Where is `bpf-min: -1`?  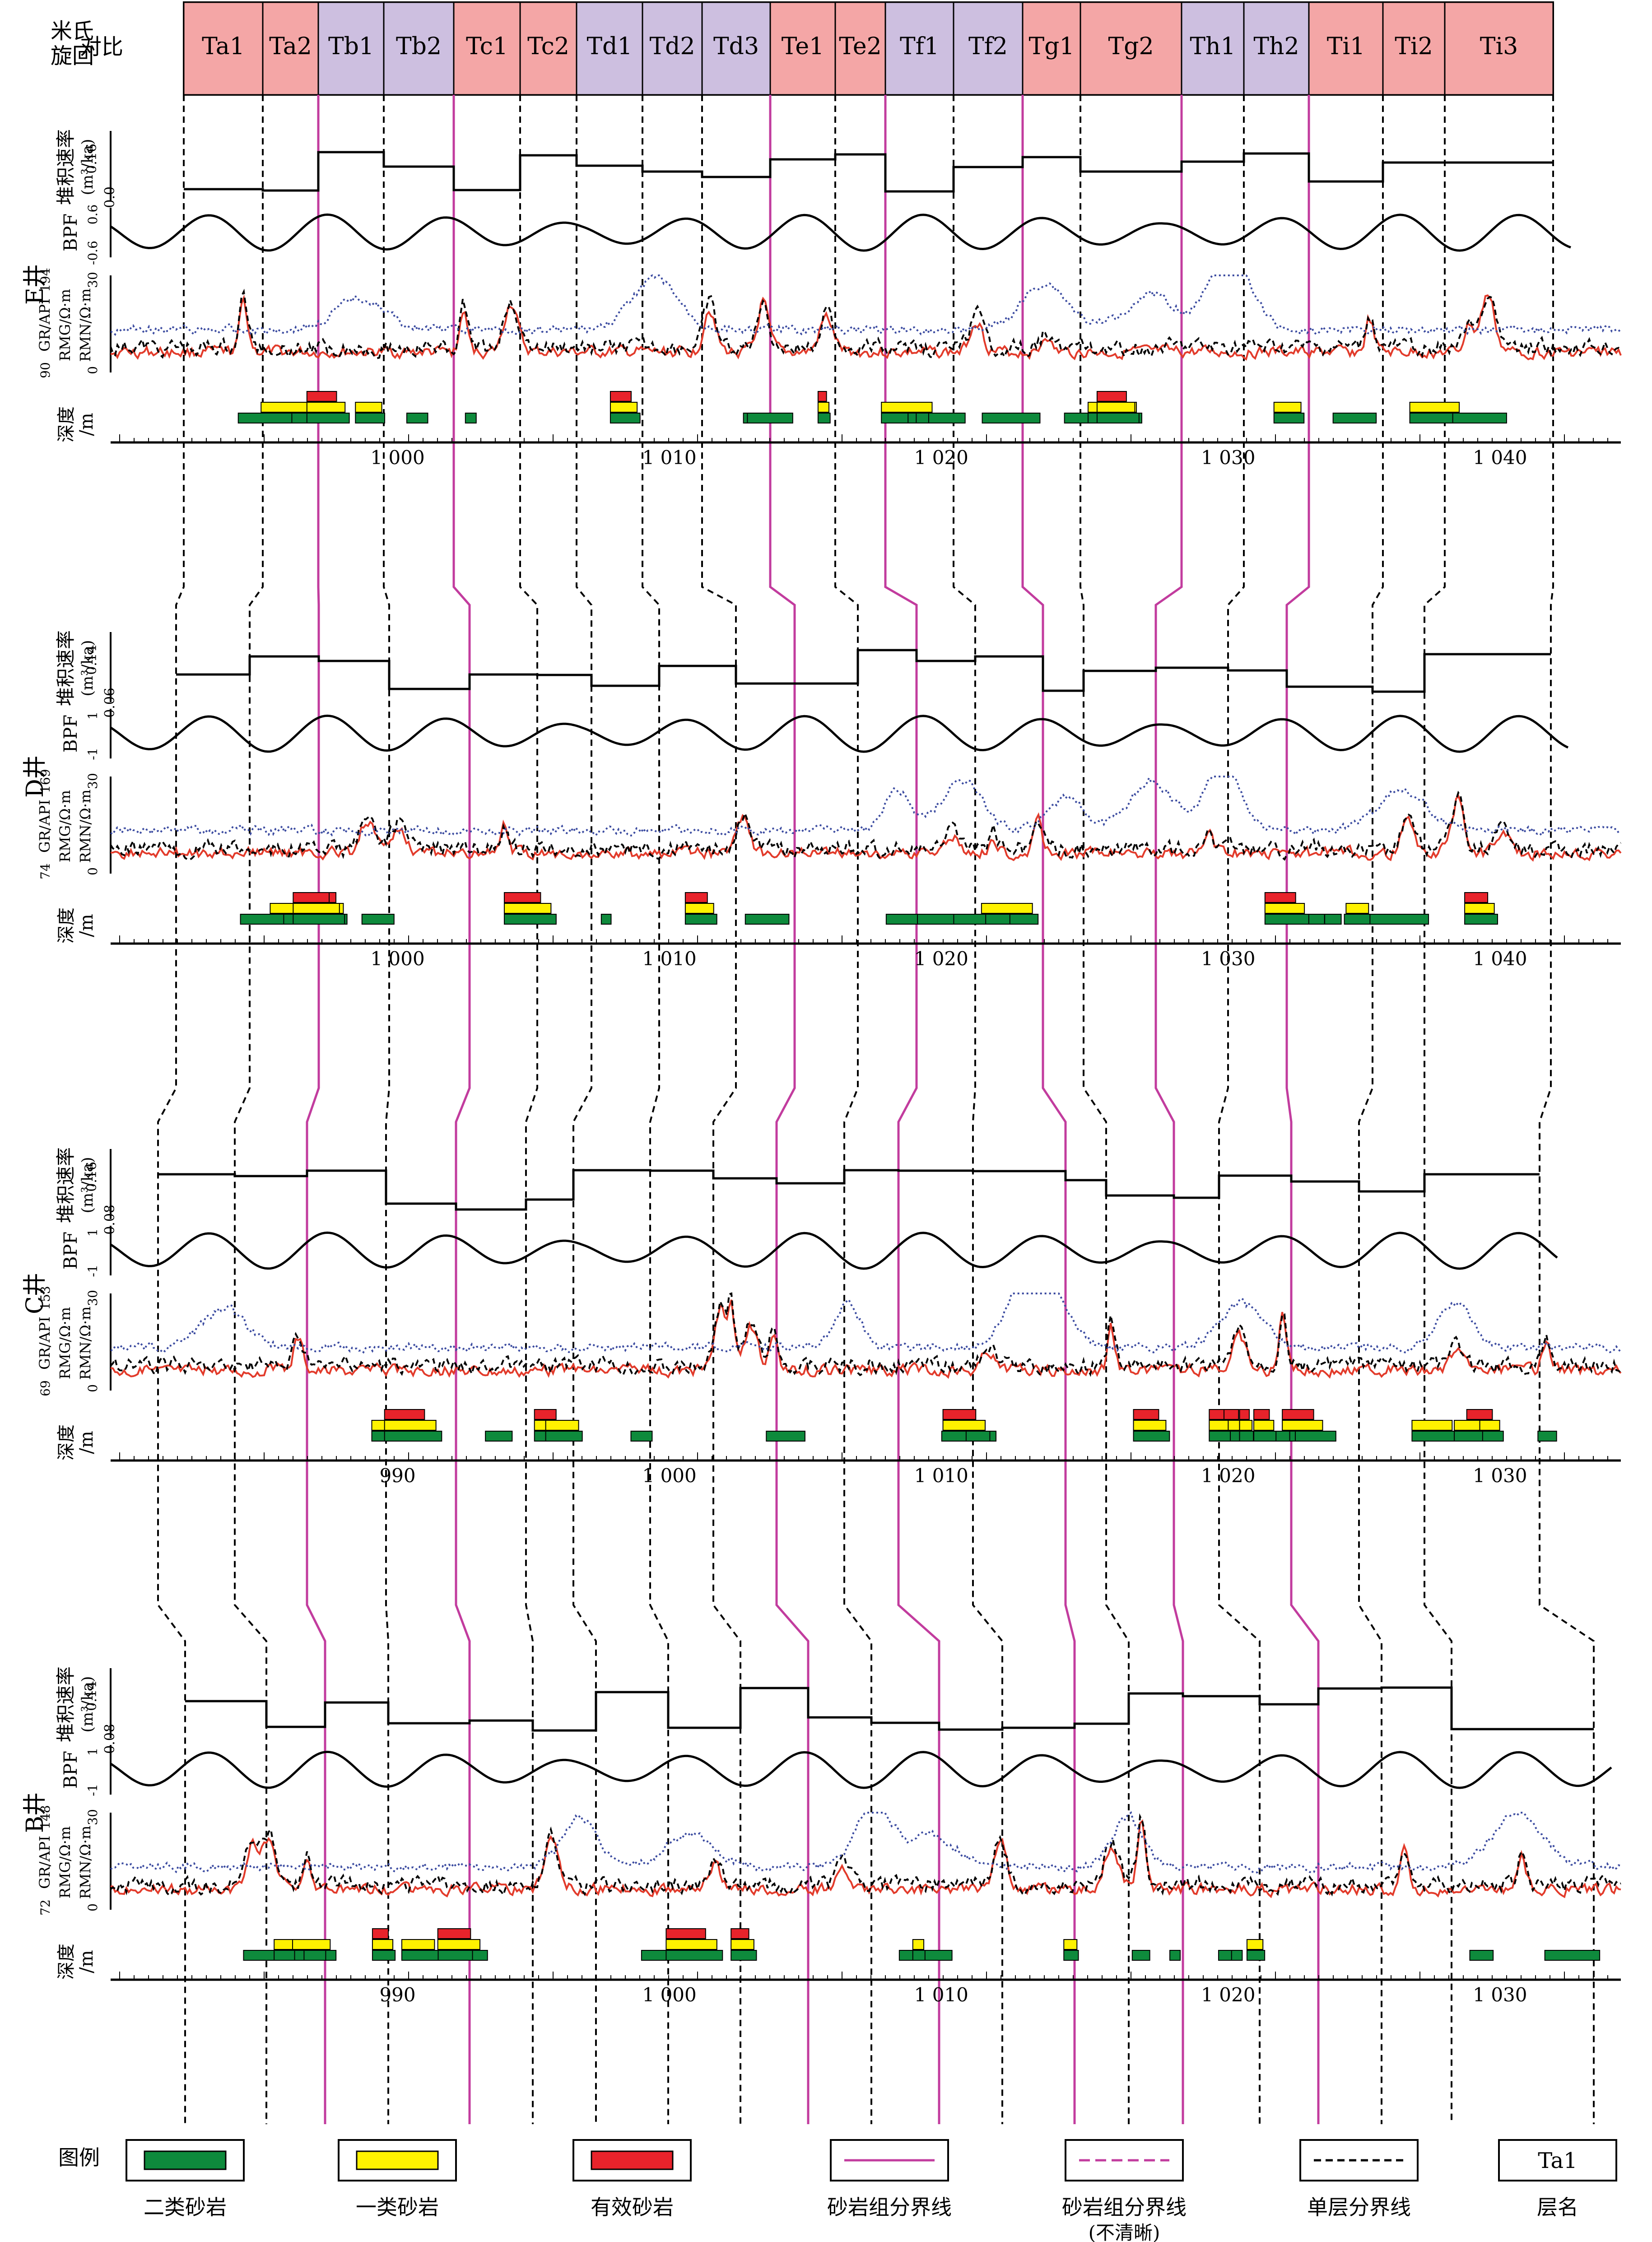 bpf-min: -1 is located at coordinates (92, 1790).